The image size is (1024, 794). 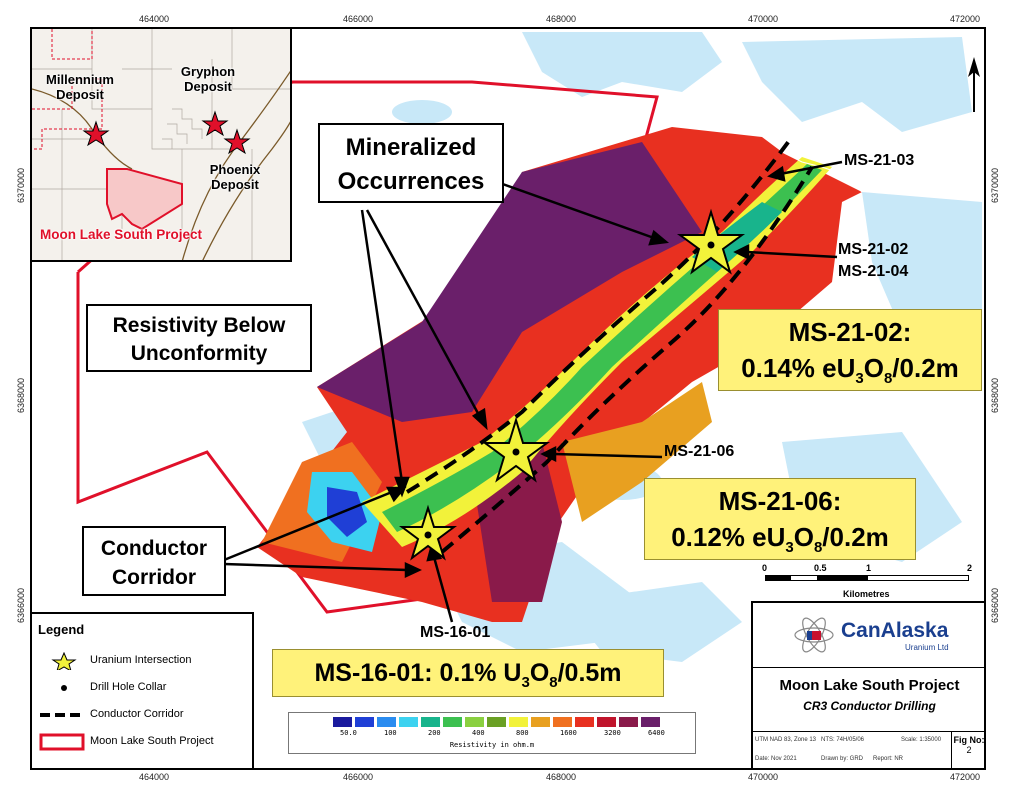 What do you see at coordinates (776, 173) in the screenshot?
I see `arrowhead-ms2103` at bounding box center [776, 173].